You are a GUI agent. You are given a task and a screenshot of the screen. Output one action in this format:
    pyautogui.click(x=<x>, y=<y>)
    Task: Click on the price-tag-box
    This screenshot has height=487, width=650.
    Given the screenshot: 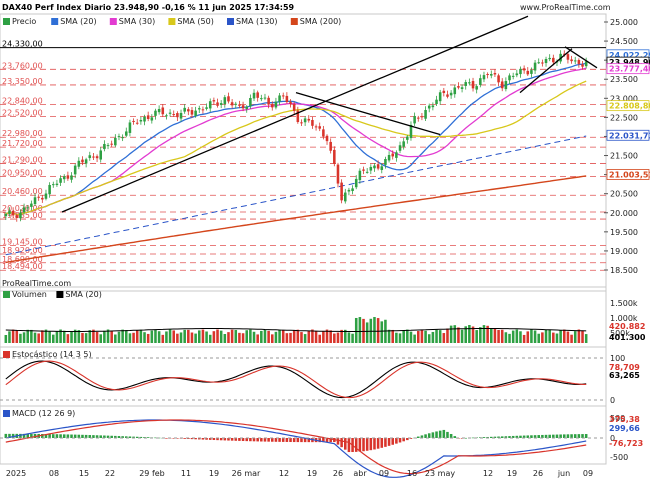 What is the action you would take?
    pyautogui.click(x=628, y=174)
    